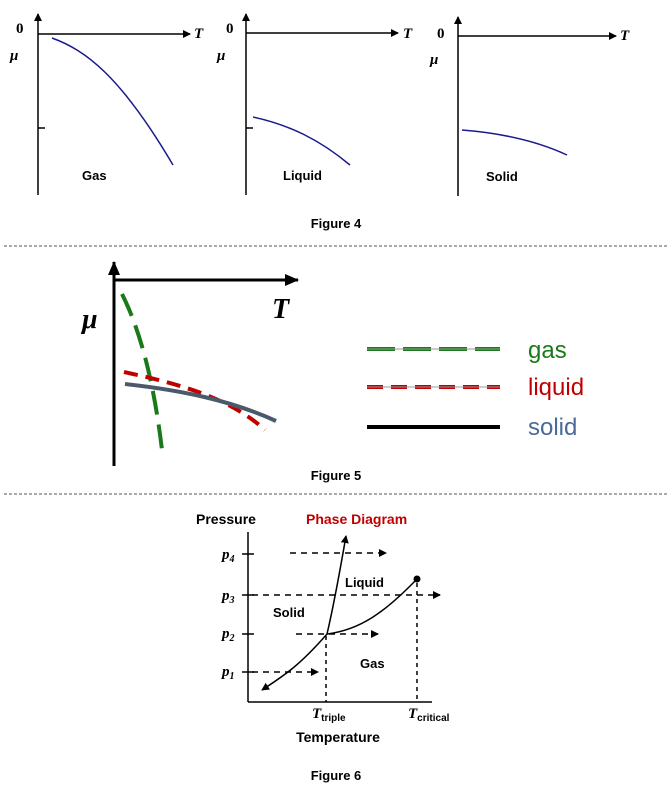  Describe the element at coordinates (302, 175) in the screenshot. I see `panel-label: Liquid` at that location.